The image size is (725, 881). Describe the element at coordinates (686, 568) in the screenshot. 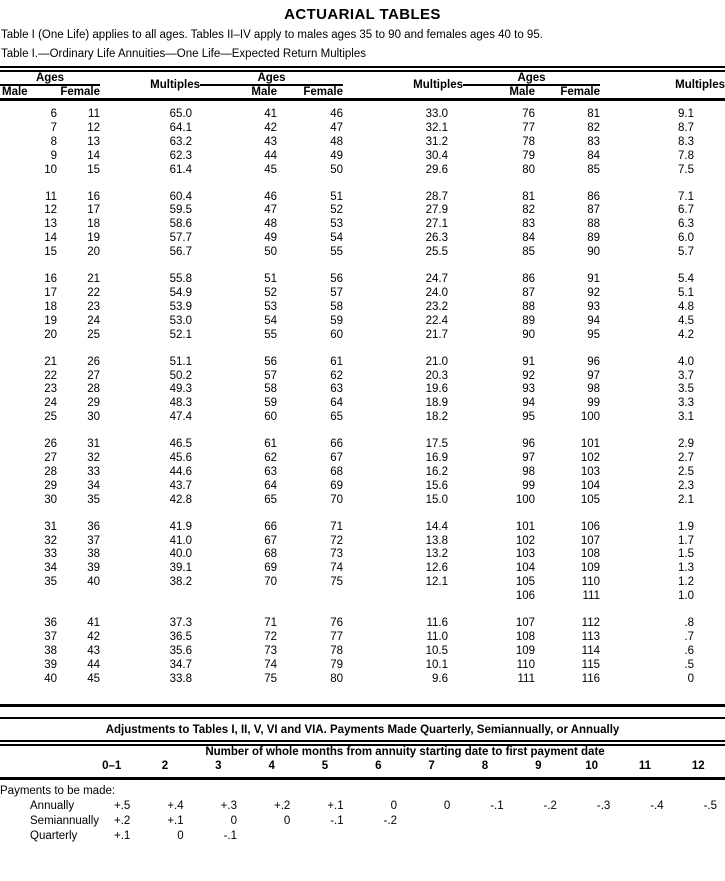

I see `table1-cell: 1.3` at that location.